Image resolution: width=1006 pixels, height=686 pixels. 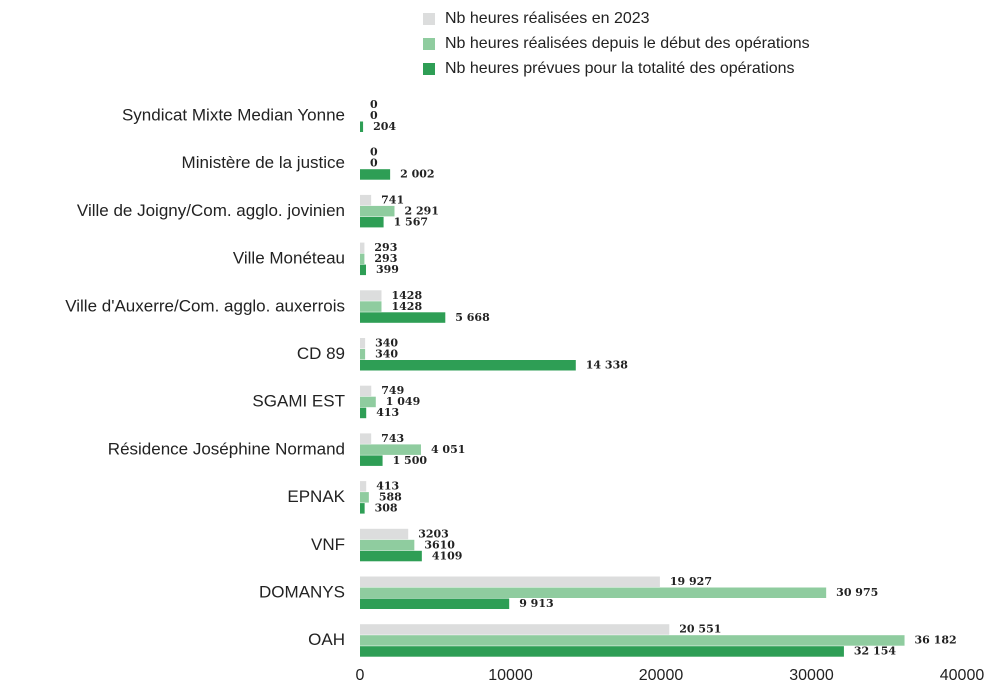 What do you see at coordinates (392, 390) in the screenshot?
I see `value-label: 749` at bounding box center [392, 390].